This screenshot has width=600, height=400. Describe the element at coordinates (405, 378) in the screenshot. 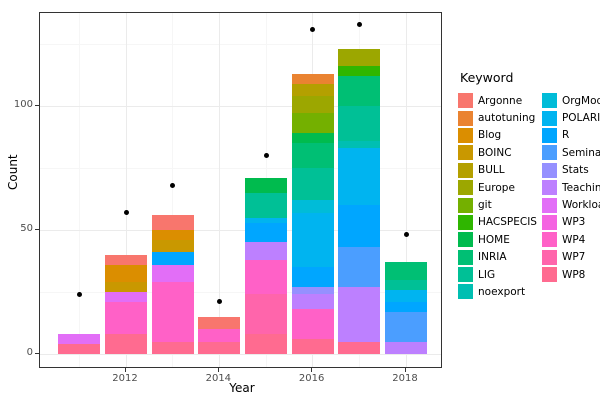

I see `x-tick-label: 2018` at that location.